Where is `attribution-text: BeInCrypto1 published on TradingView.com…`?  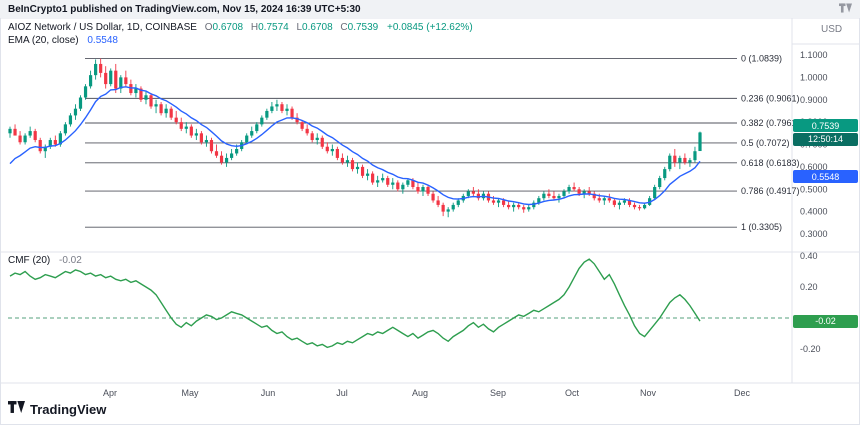
attribution-text: BeInCrypto1 published on TradingView.com… is located at coordinates (184, 9).